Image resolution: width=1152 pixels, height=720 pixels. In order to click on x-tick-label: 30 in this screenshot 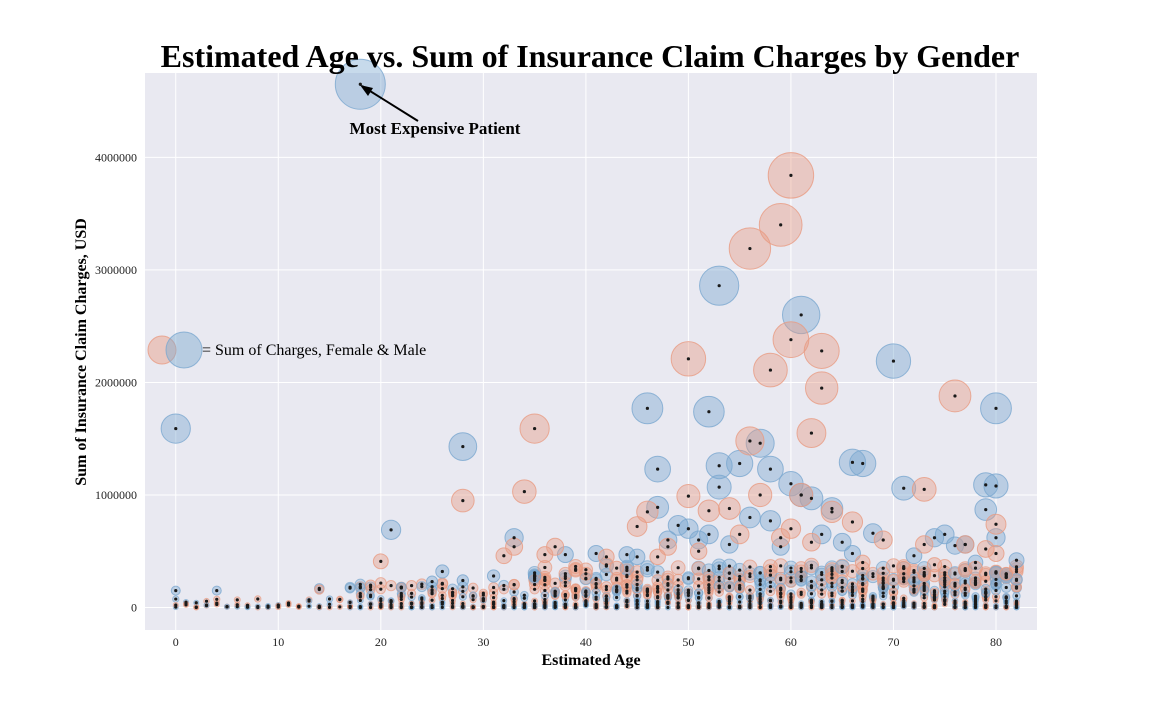, I will do `click(483, 642)`.